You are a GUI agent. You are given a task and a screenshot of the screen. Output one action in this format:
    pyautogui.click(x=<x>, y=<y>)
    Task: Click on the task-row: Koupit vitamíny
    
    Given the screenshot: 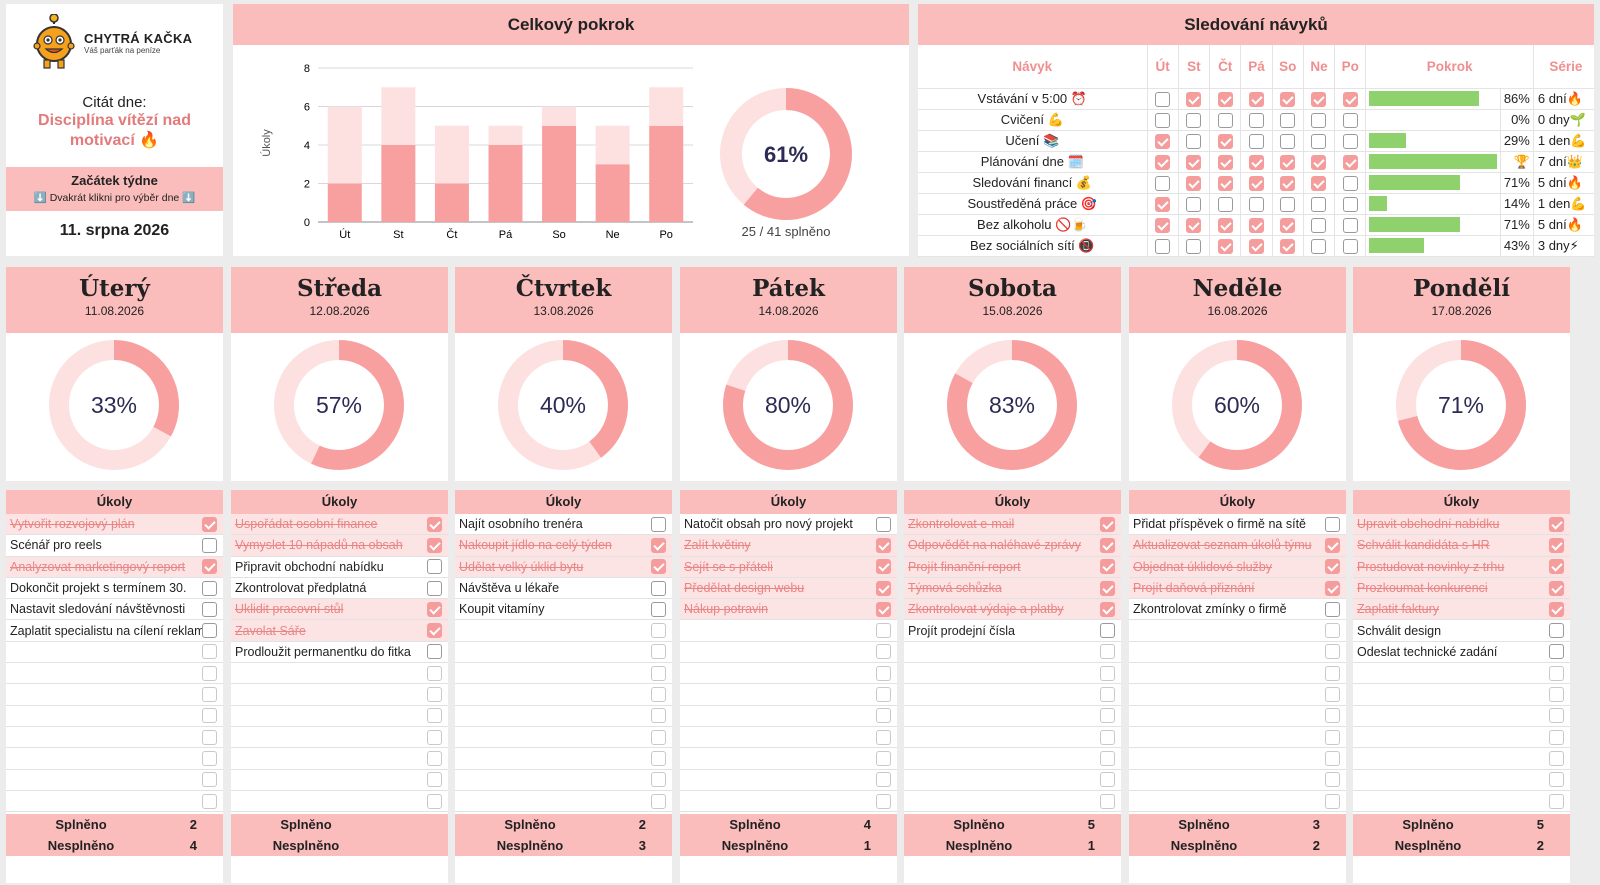 What is the action you would take?
    pyautogui.click(x=563, y=610)
    